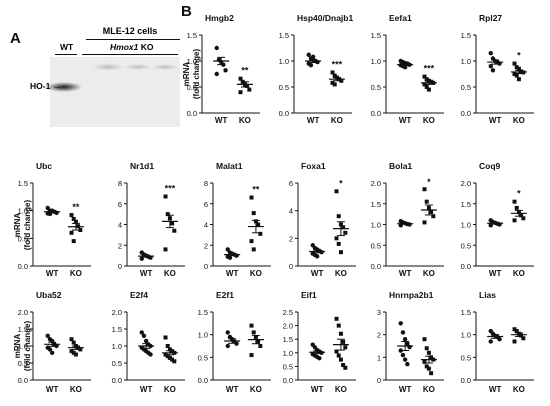 The height and width of the screenshot is (406, 550). Describe the element at coordinates (400, 166) in the screenshot. I see `panel-title: Bola1` at that location.